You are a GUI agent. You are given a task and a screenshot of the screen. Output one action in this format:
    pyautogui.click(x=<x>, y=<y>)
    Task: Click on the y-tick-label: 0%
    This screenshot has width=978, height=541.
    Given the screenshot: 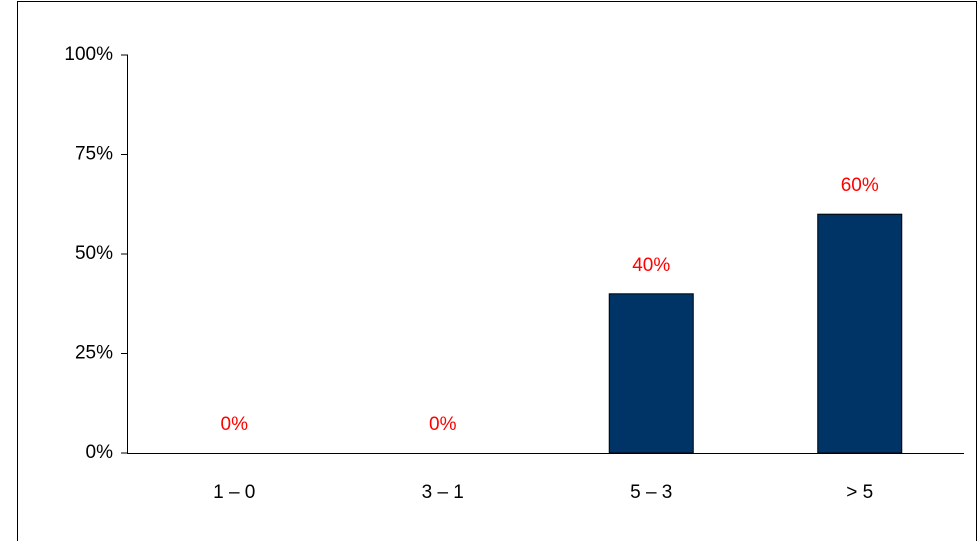 What is the action you would take?
    pyautogui.click(x=100, y=452)
    